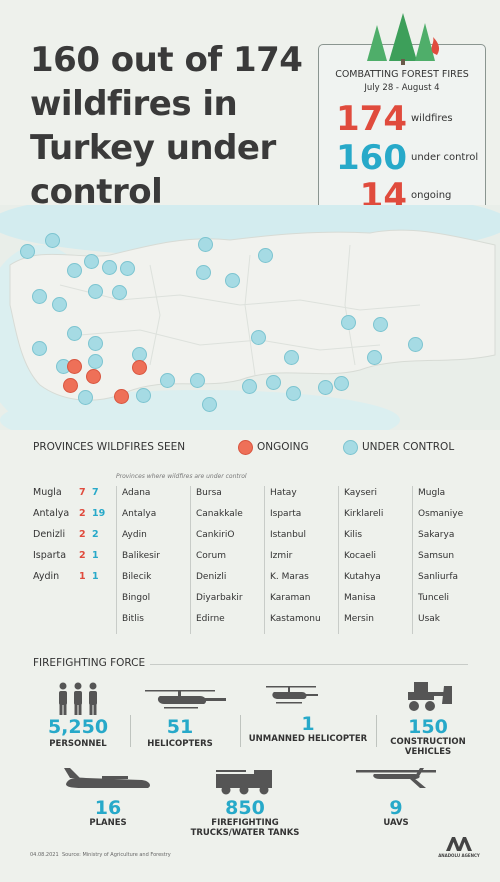 The image size is (500, 882). What do you see at coordinates (46, 576) in the screenshot?
I see `province-name: Aydin` at bounding box center [46, 576].